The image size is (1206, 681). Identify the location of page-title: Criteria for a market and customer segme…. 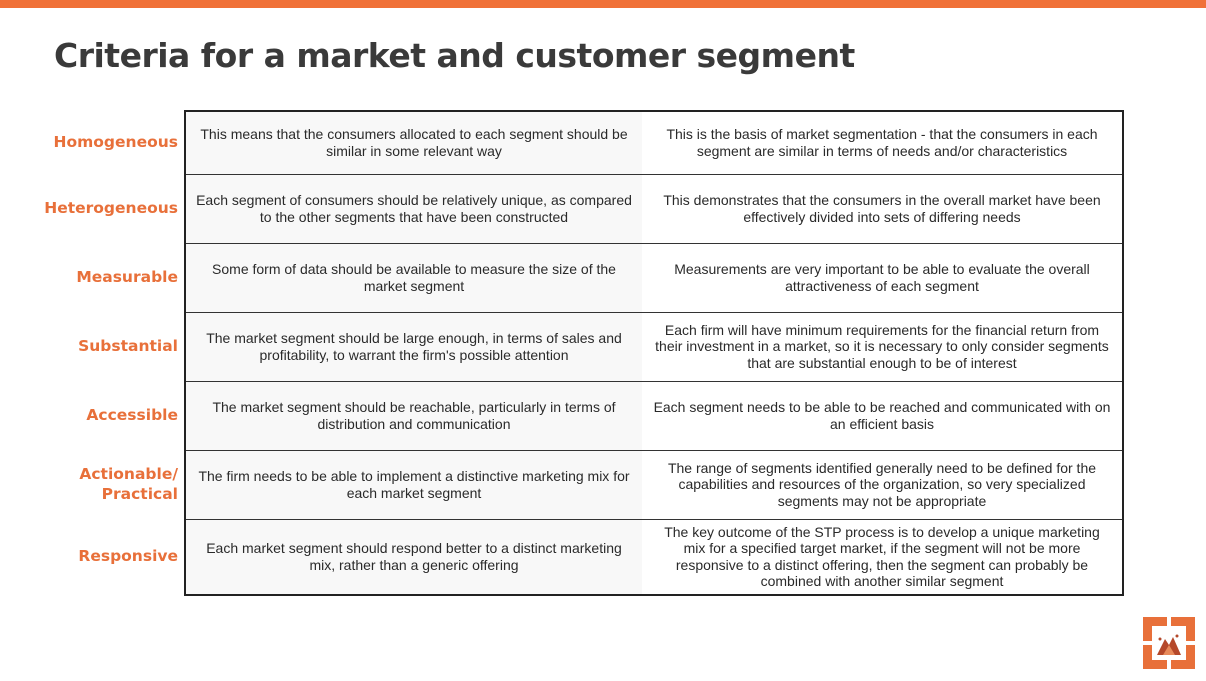
(454, 55).